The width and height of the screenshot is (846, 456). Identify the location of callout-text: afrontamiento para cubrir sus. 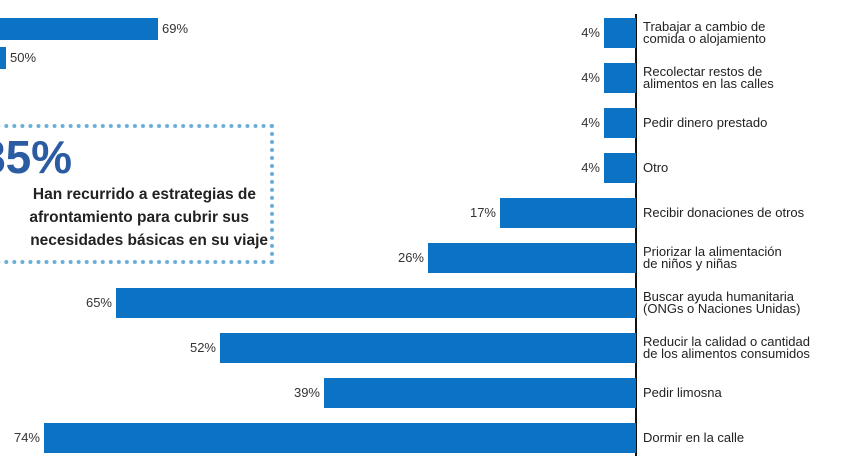
(139, 217).